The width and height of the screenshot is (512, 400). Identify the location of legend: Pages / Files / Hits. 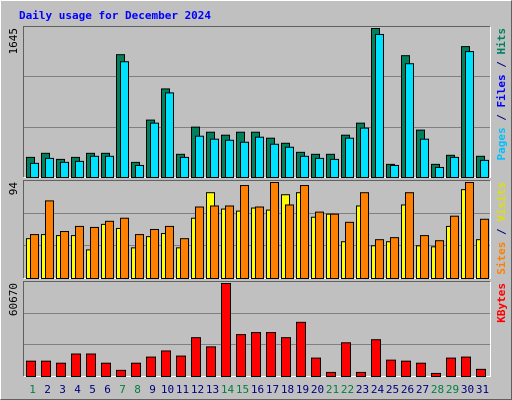
(501, 94).